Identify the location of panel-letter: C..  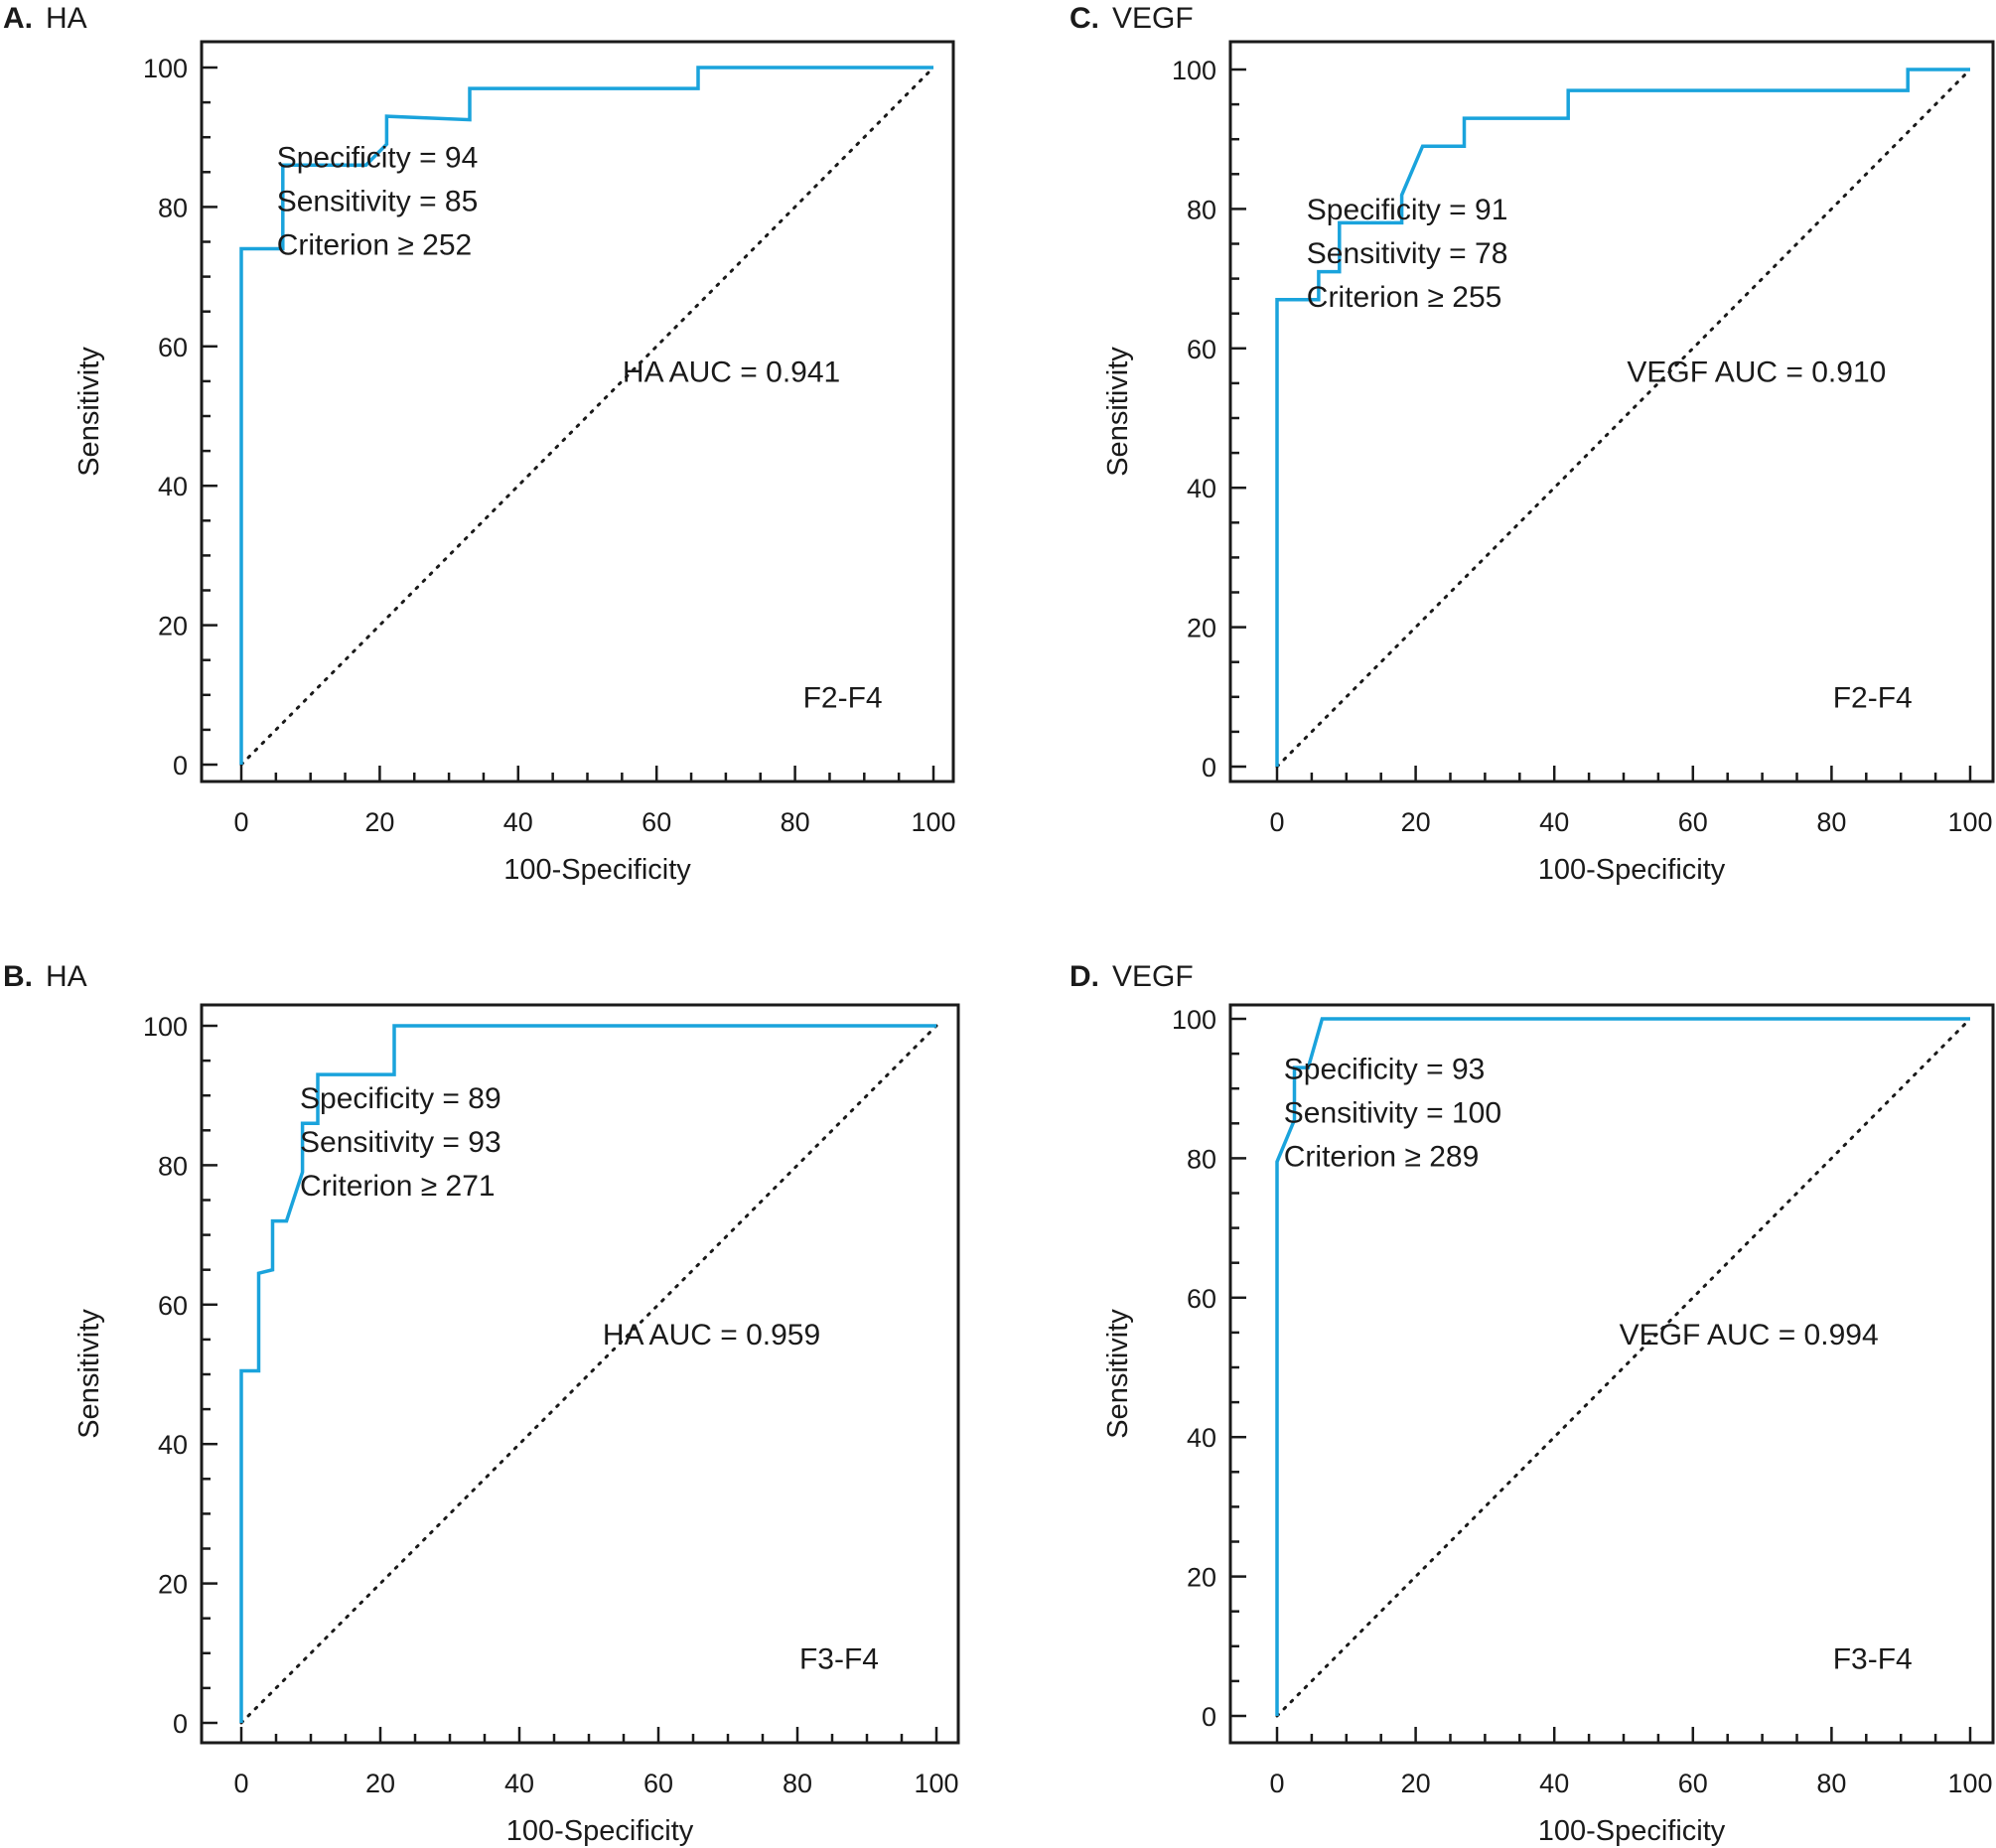
(1084, 18).